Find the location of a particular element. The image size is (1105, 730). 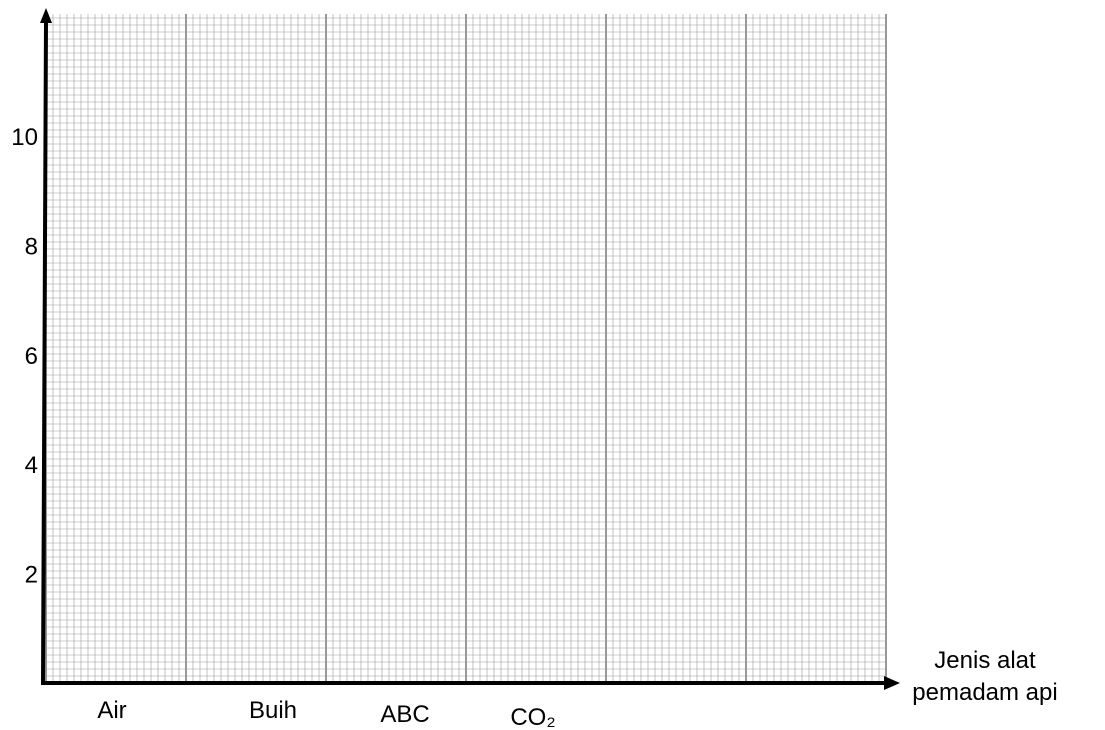

y-tick-label: 8 is located at coordinates (31, 246).